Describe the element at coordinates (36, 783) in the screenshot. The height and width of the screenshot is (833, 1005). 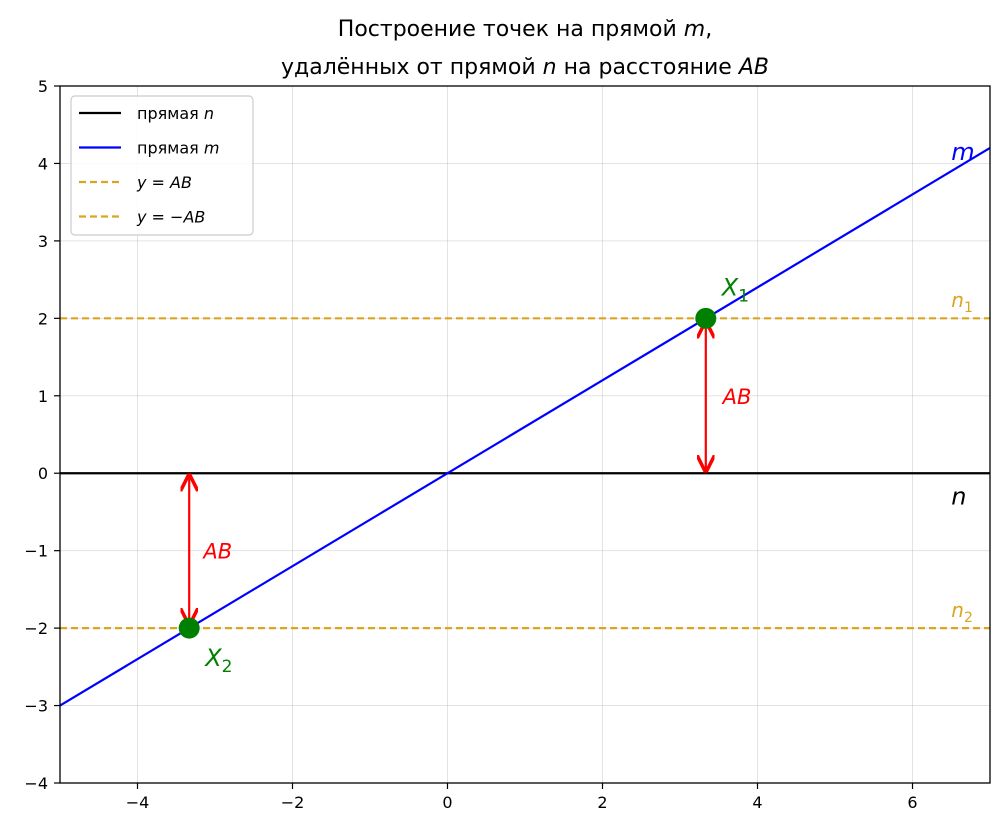
I see `y-tick-label: −4` at that location.